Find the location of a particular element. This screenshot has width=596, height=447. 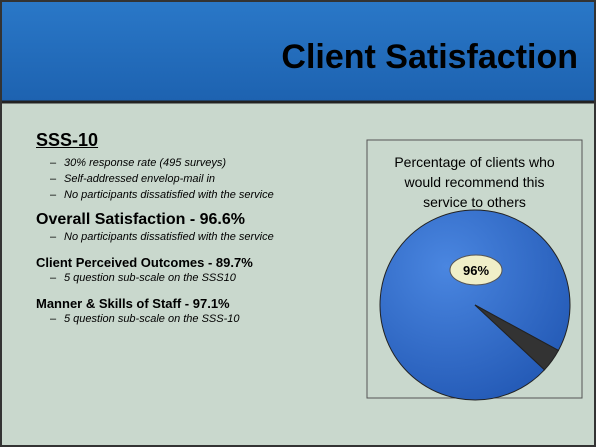

label-bubble is located at coordinates (476, 270).